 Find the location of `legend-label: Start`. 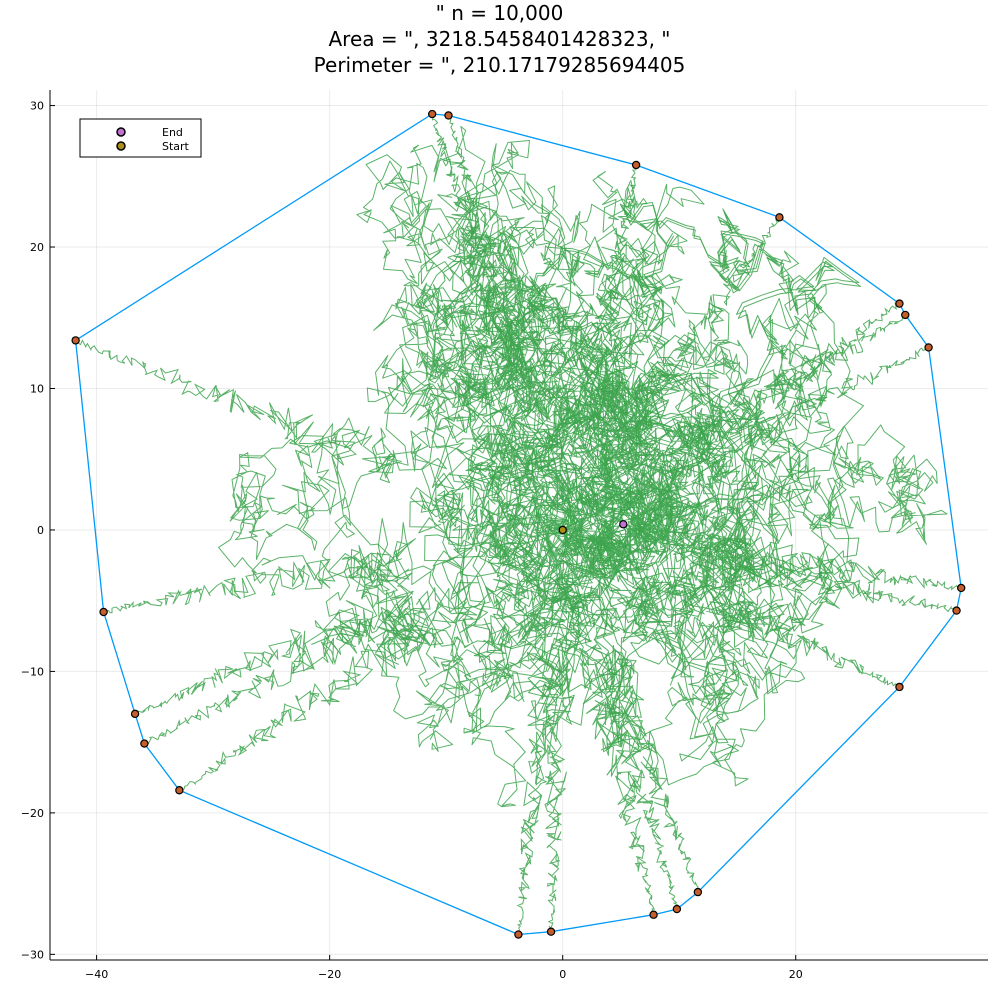

legend-label: Start is located at coordinates (176, 146).